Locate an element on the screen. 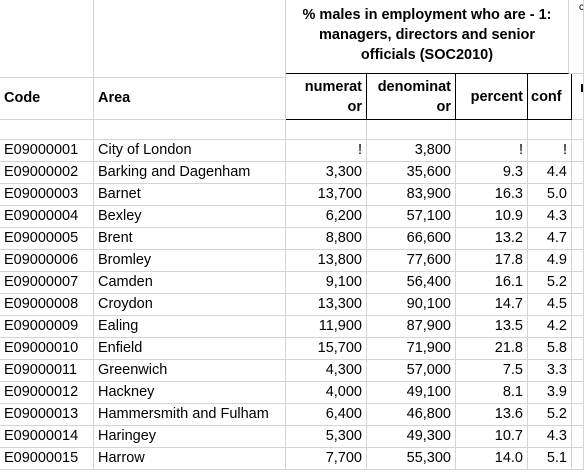 This screenshot has width=584, height=472. denominator-cell: 71,900 is located at coordinates (411, 349).